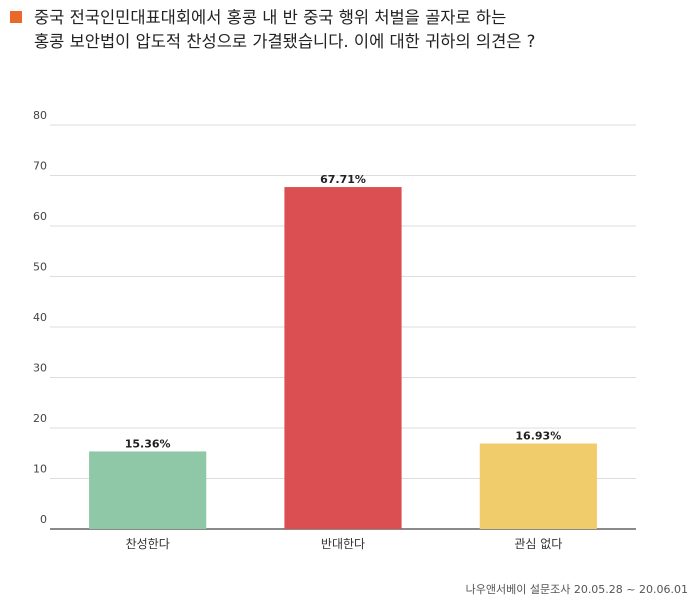  Describe the element at coordinates (285, 41) in the screenshot. I see `title-line-2: 홍콩 보안법이 압도적 찬성으로 가결됐습니다. 이에 대한 귀하의 의견은 ?` at that location.